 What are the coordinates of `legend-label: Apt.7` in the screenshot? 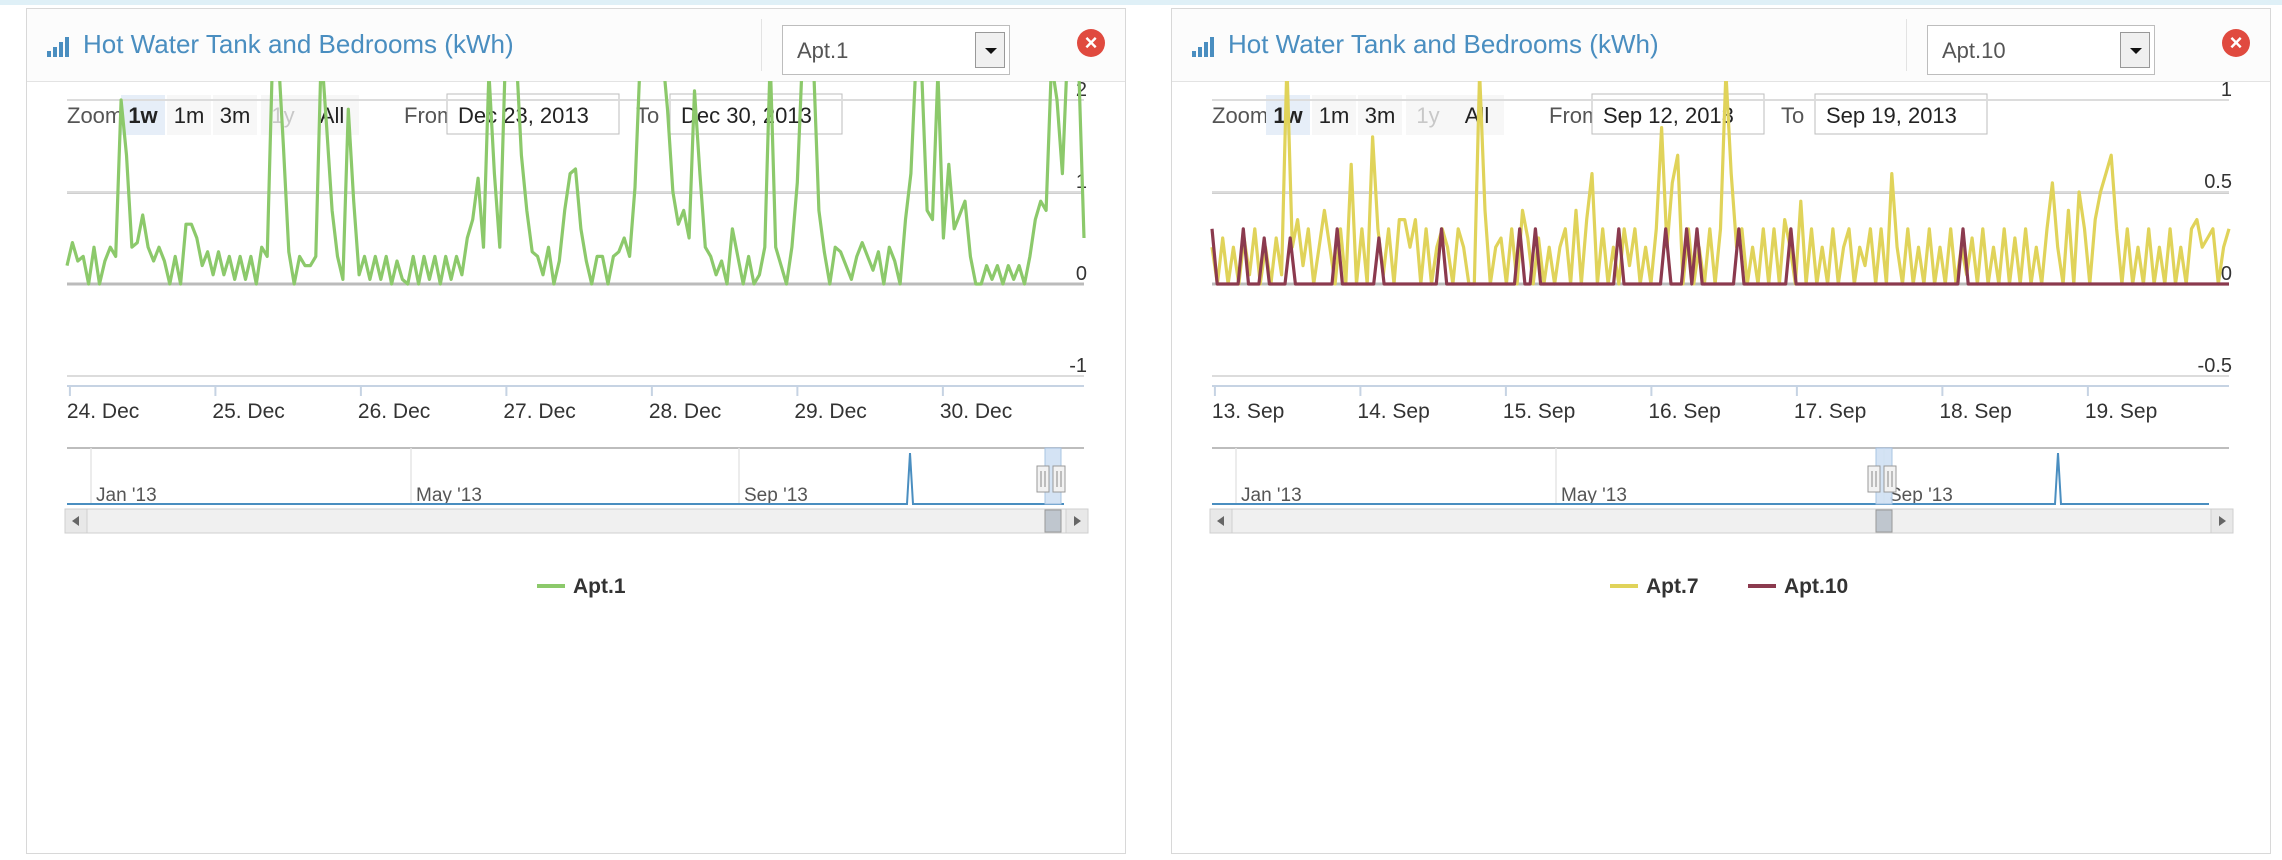 It's located at (1672, 586).